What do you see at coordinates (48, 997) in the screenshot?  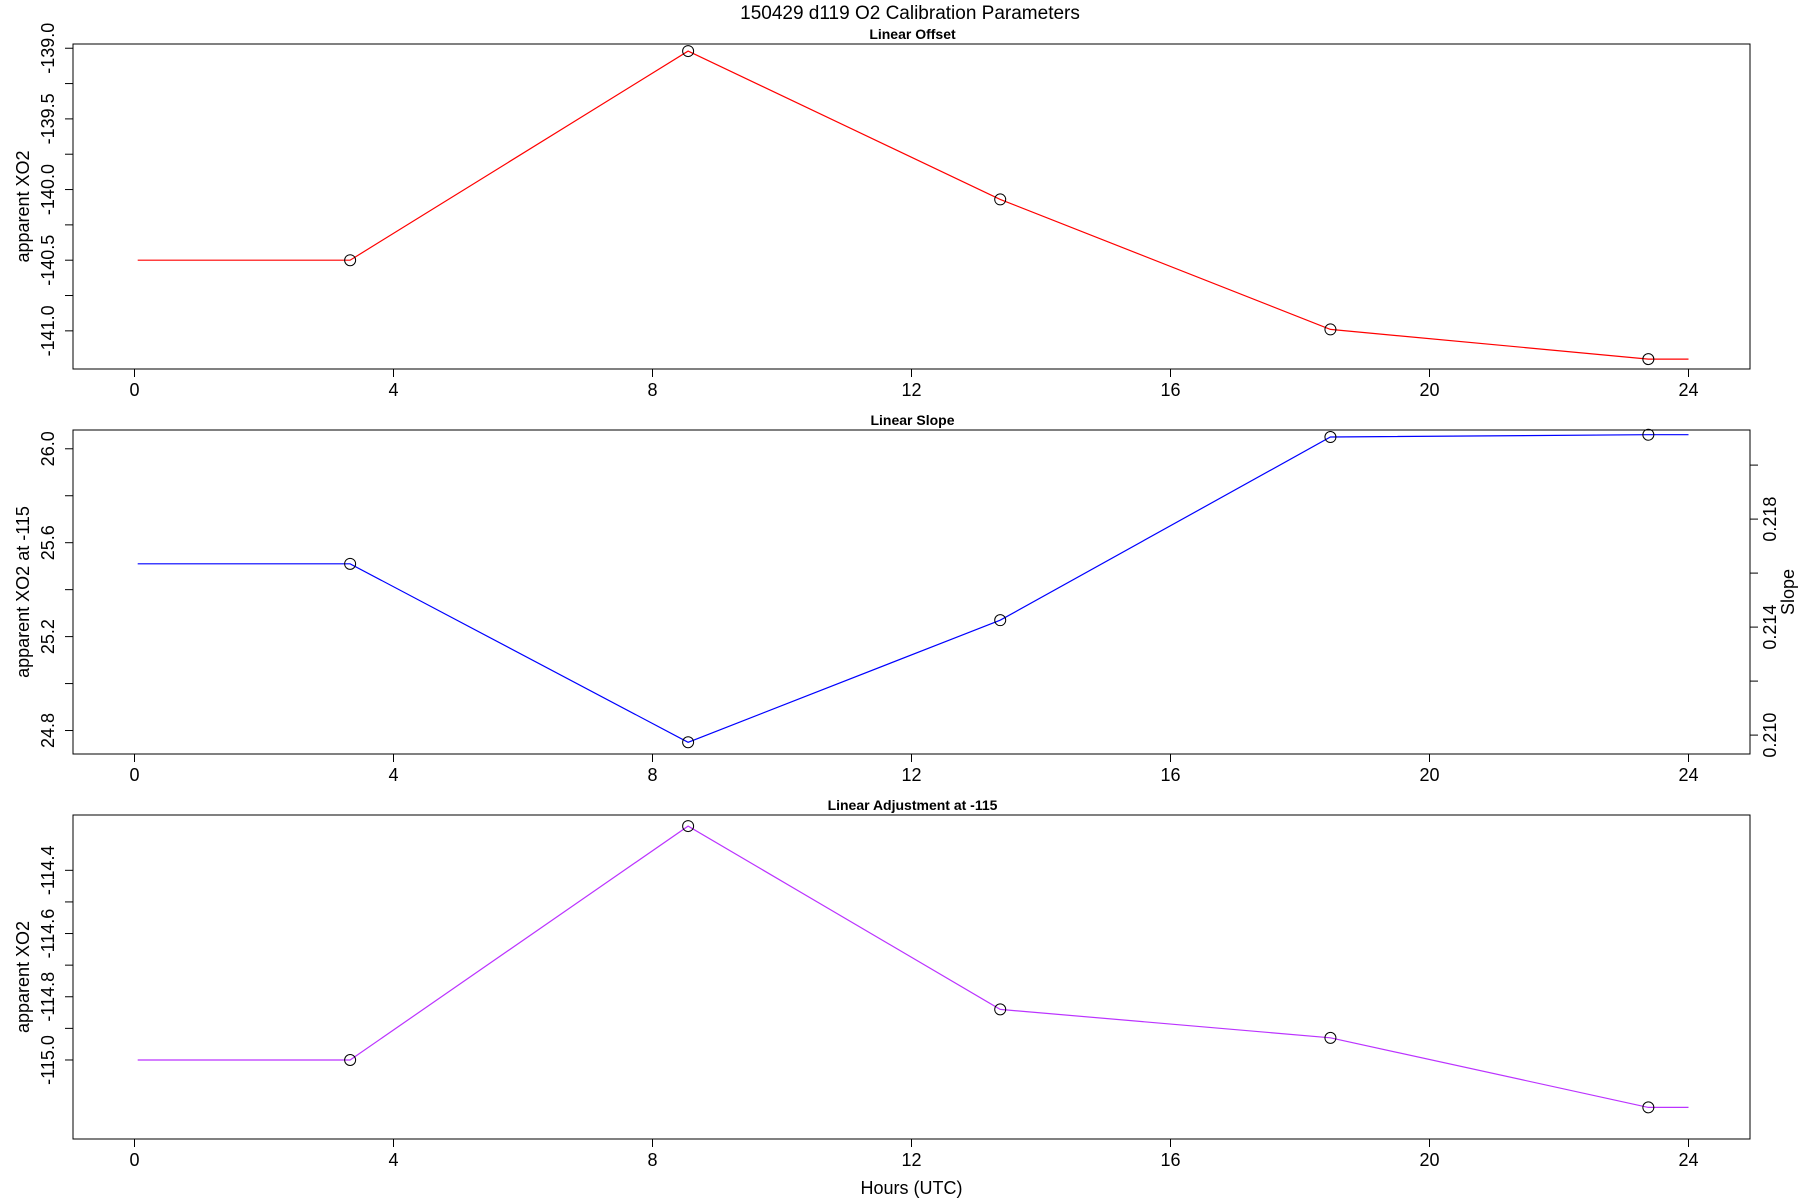 I see `y-tick-label: -114.8` at bounding box center [48, 997].